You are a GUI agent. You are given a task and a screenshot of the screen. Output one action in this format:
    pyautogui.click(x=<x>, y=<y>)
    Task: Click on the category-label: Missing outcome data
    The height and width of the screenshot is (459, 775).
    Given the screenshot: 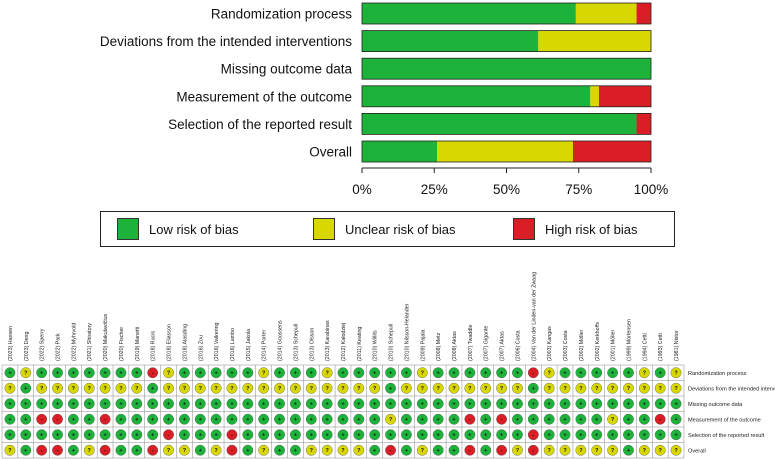 What is the action you would take?
    pyautogui.click(x=287, y=69)
    